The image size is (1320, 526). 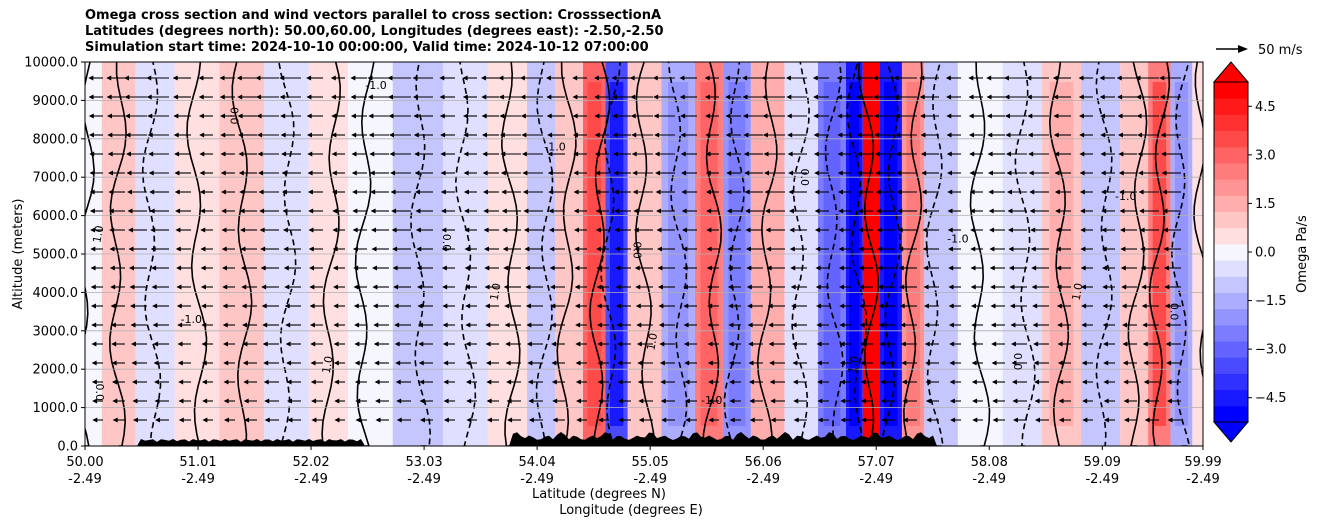 What do you see at coordinates (1231, 333) in the screenshot?
I see `colorbar-segment` at bounding box center [1231, 333].